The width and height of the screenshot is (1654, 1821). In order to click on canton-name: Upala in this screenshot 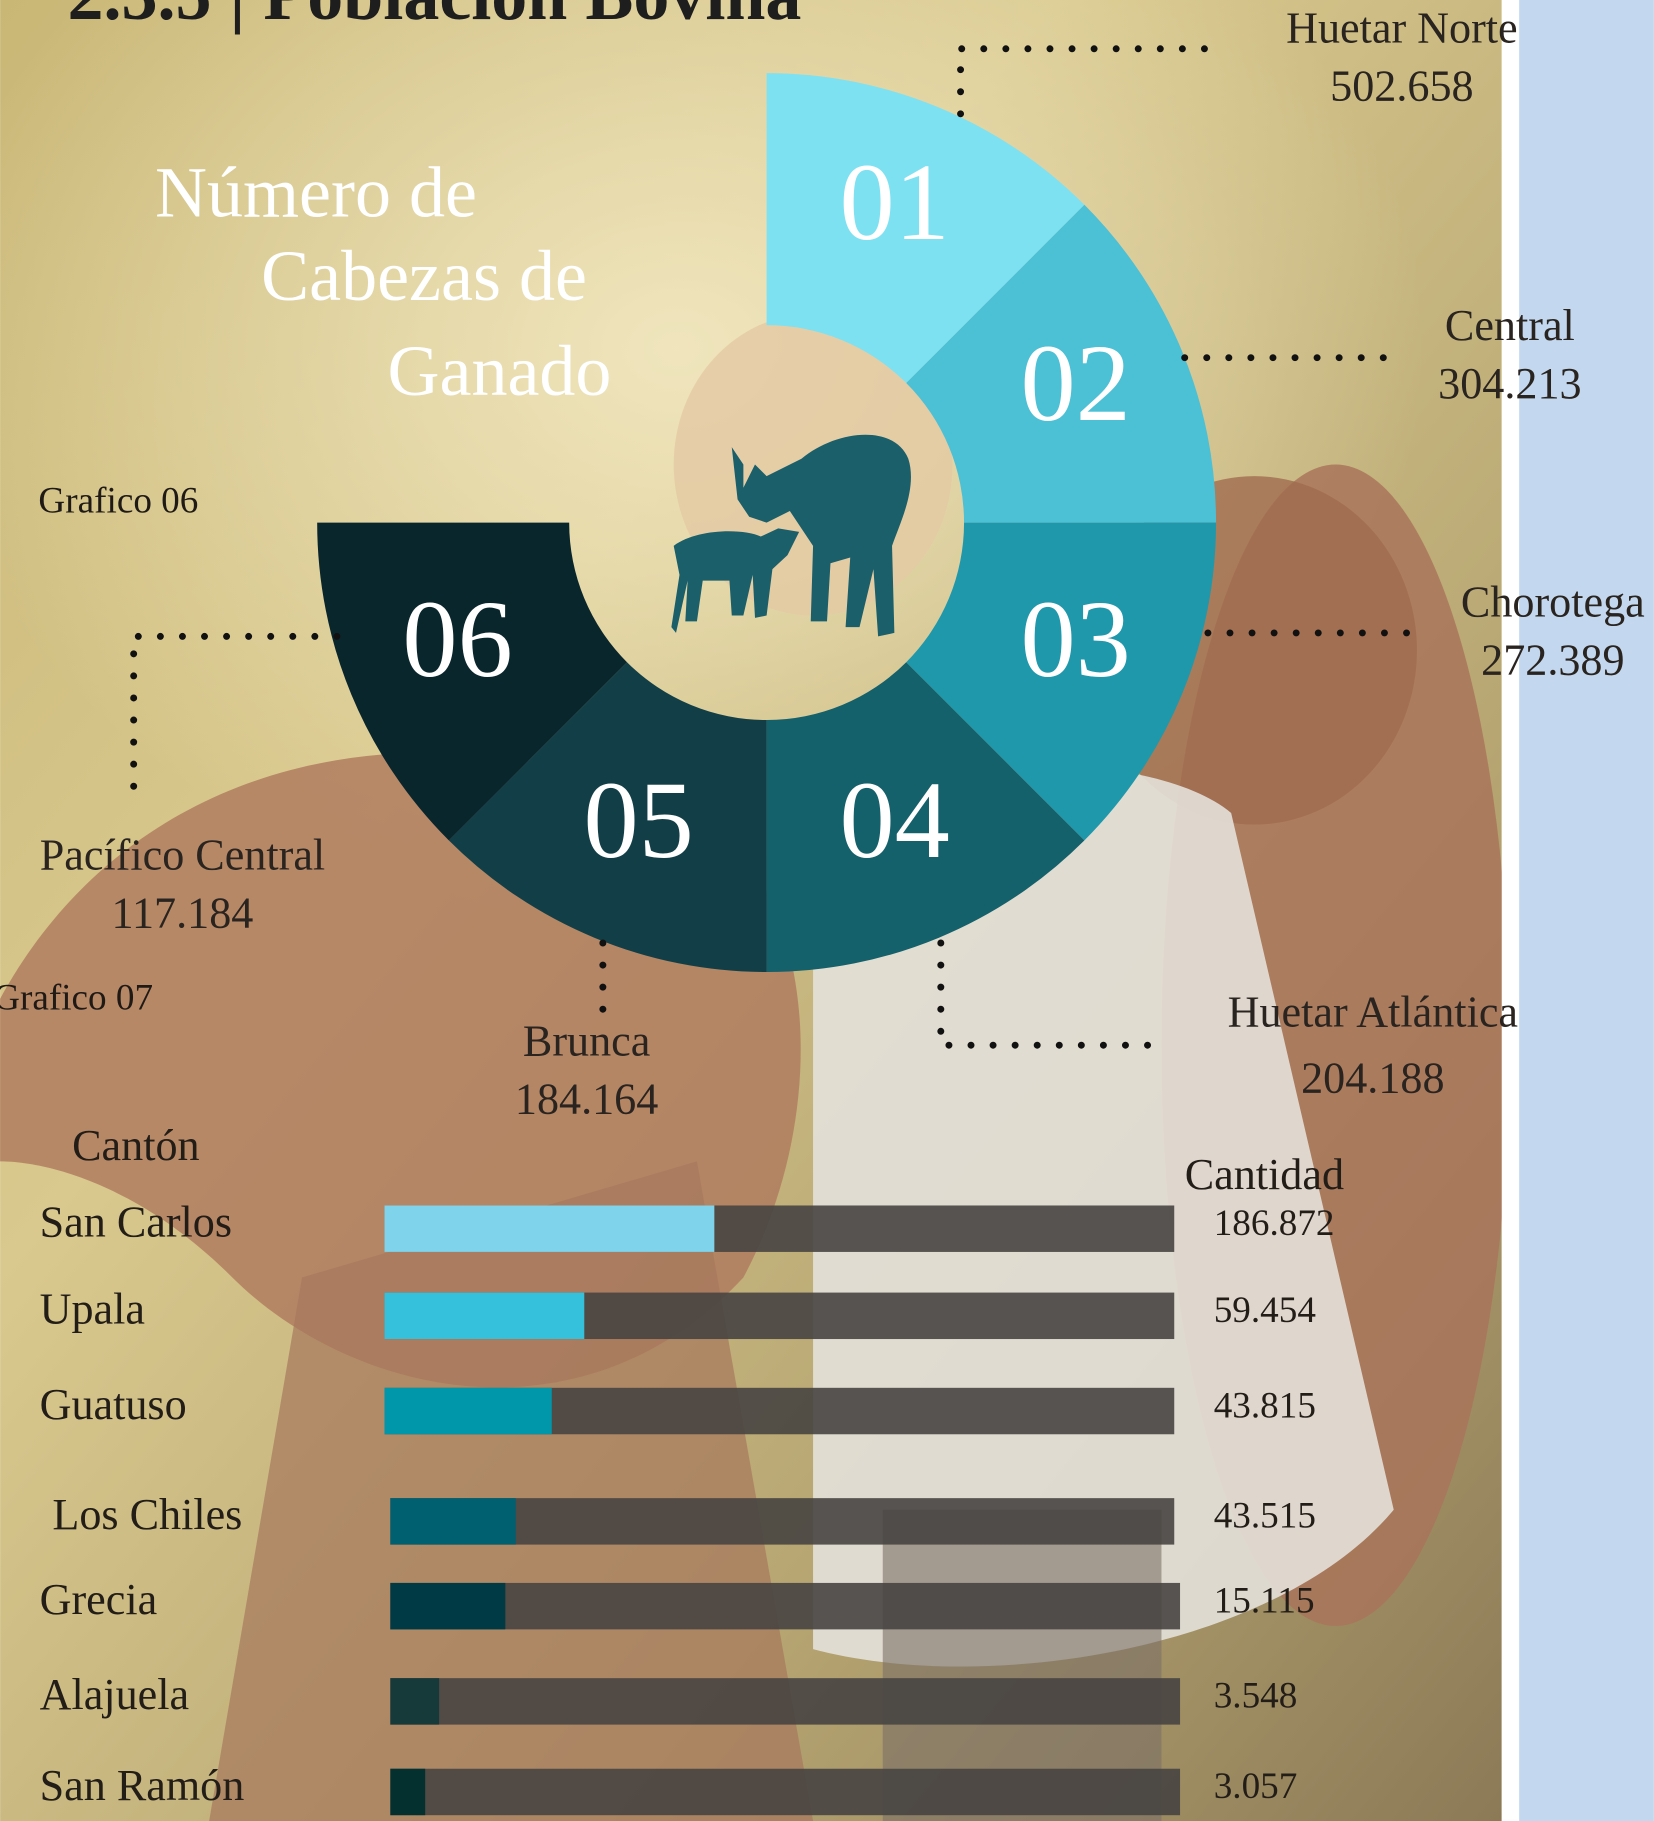, I will do `click(92, 1309)`.